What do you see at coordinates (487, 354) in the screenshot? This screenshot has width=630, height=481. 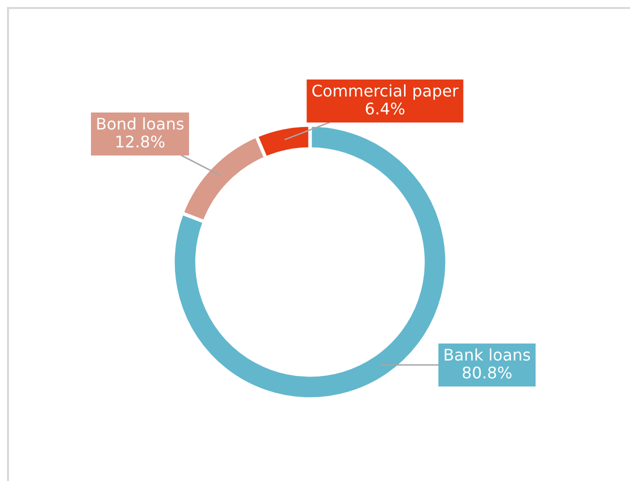 I see `slice-label: Bank loans` at bounding box center [487, 354].